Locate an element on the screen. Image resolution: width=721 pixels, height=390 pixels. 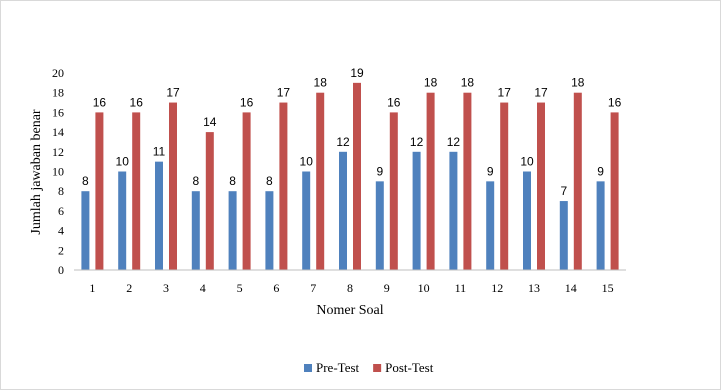
post-test-data-label: 14 is located at coordinates (210, 122).